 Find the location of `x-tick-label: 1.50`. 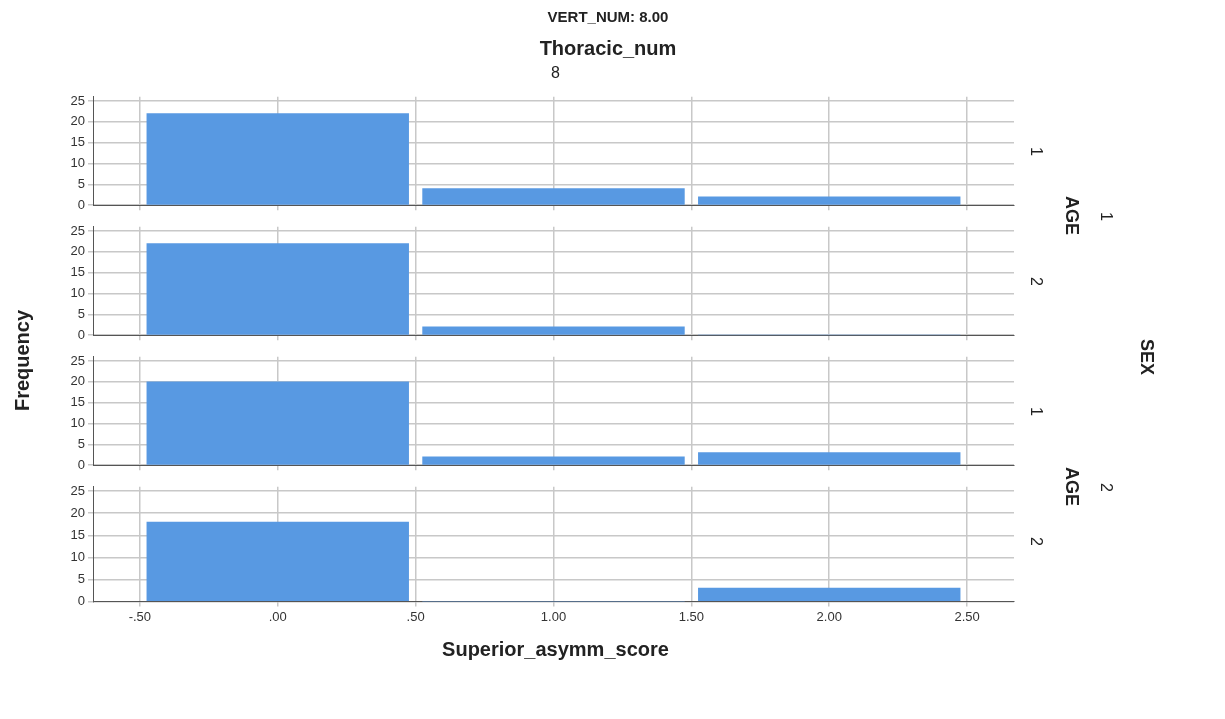

x-tick-label: 1.50 is located at coordinates (691, 616).